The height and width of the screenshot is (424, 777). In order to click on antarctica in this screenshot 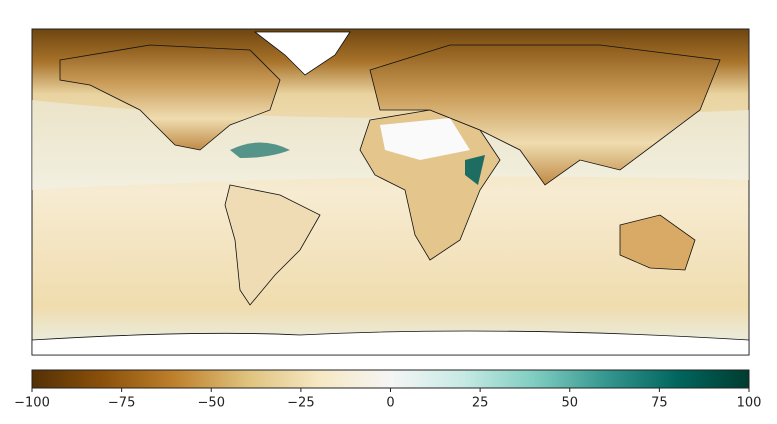, I will do `click(390, 343)`.